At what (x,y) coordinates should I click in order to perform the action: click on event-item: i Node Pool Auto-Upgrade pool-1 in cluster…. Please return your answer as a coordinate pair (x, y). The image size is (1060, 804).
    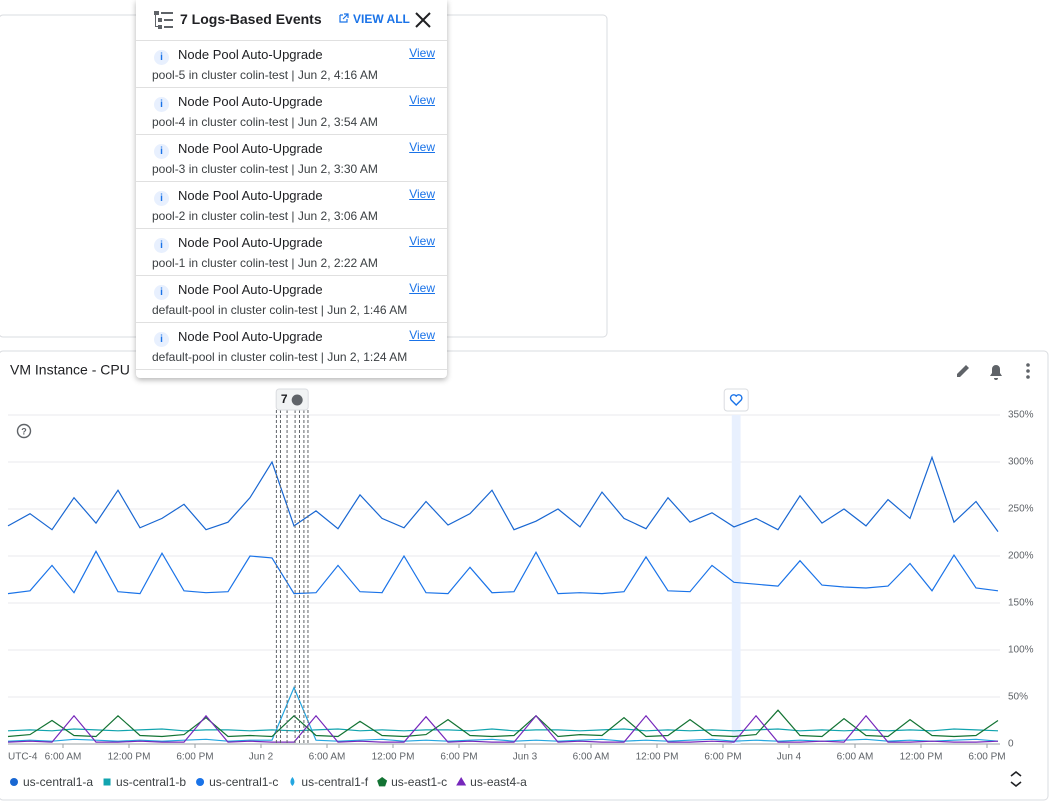
    Looking at the image, I should click on (291, 252).